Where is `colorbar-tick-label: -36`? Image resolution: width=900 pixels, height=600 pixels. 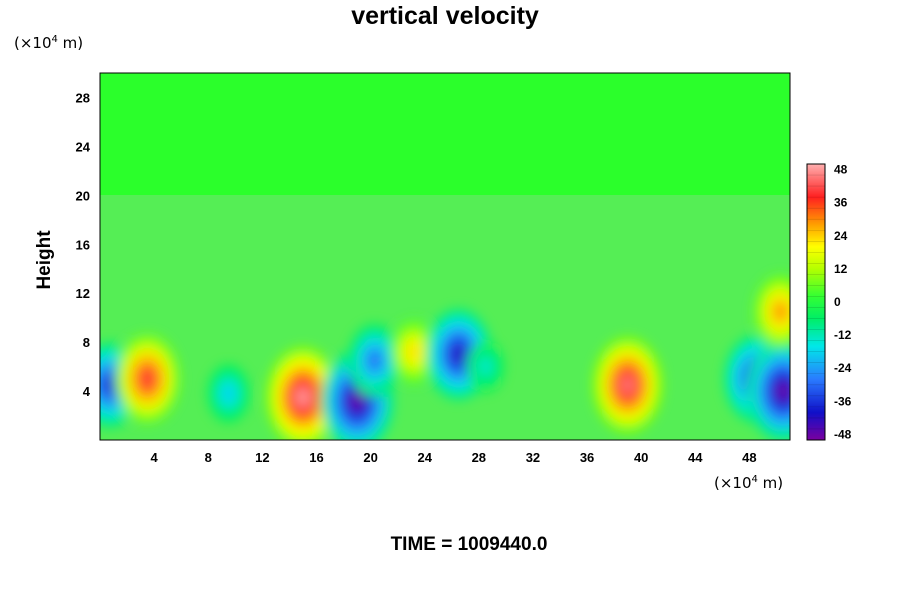
colorbar-tick-label: -36 is located at coordinates (843, 401).